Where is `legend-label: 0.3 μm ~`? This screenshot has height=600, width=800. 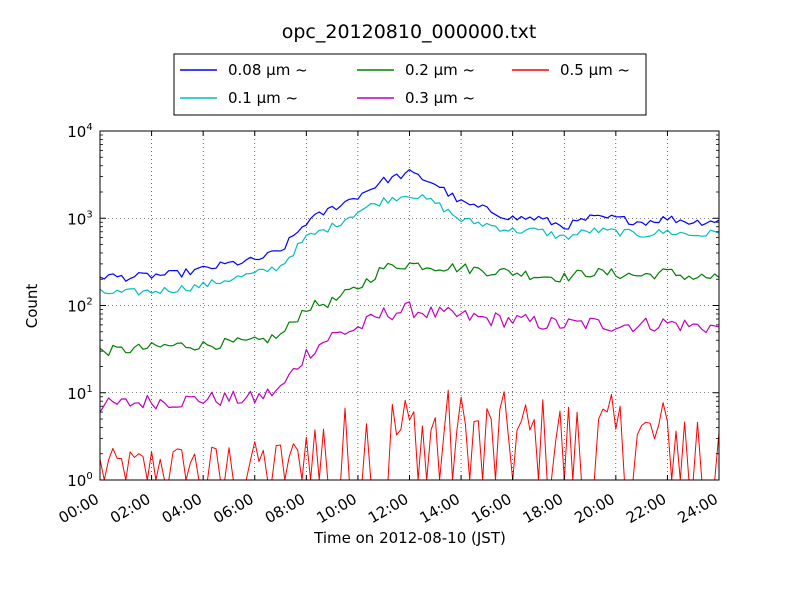 legend-label: 0.3 μm ~ is located at coordinates (440, 98).